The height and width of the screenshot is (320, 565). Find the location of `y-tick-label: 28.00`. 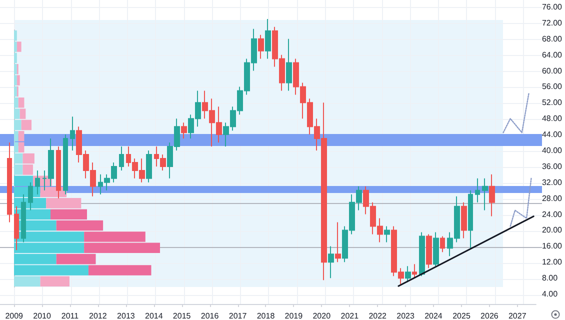

y-tick-label: 28.00 is located at coordinates (552, 198).